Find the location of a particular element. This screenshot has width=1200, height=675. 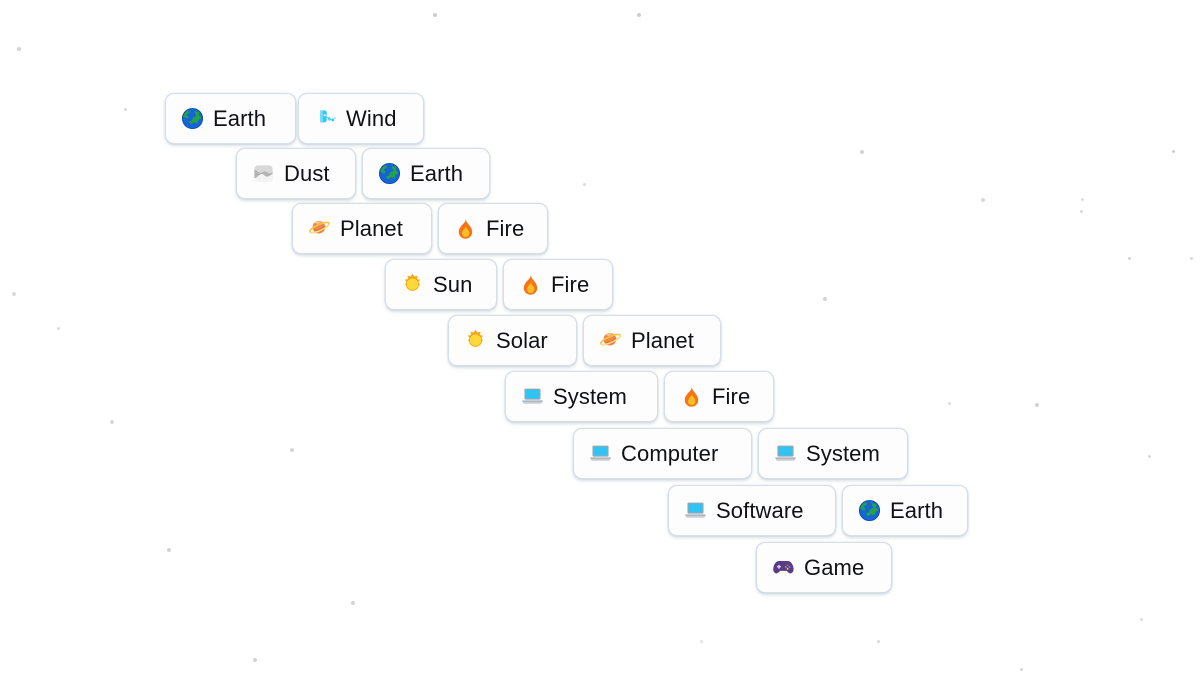

craft-card: Dust is located at coordinates (296, 173).